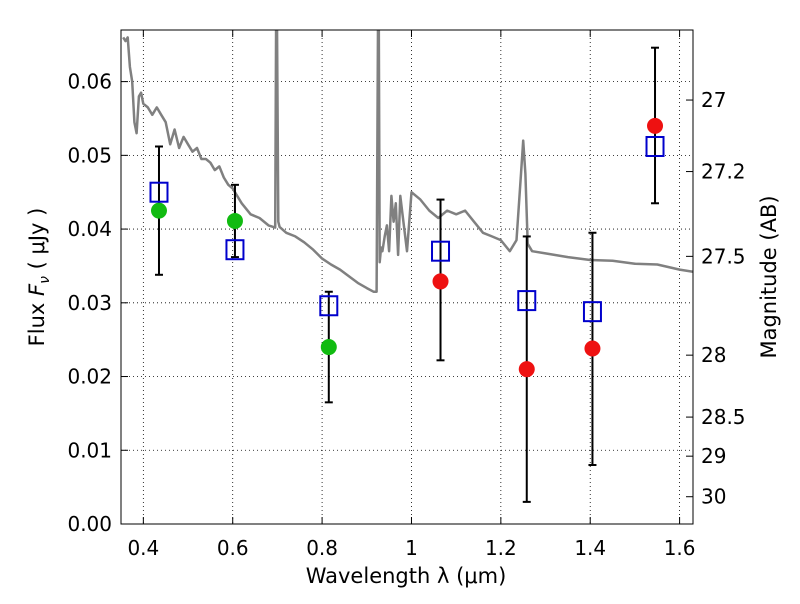 This screenshot has width=800, height=604. What do you see at coordinates (501, 548) in the screenshot?
I see `x-tick-label: 1.2` at bounding box center [501, 548].